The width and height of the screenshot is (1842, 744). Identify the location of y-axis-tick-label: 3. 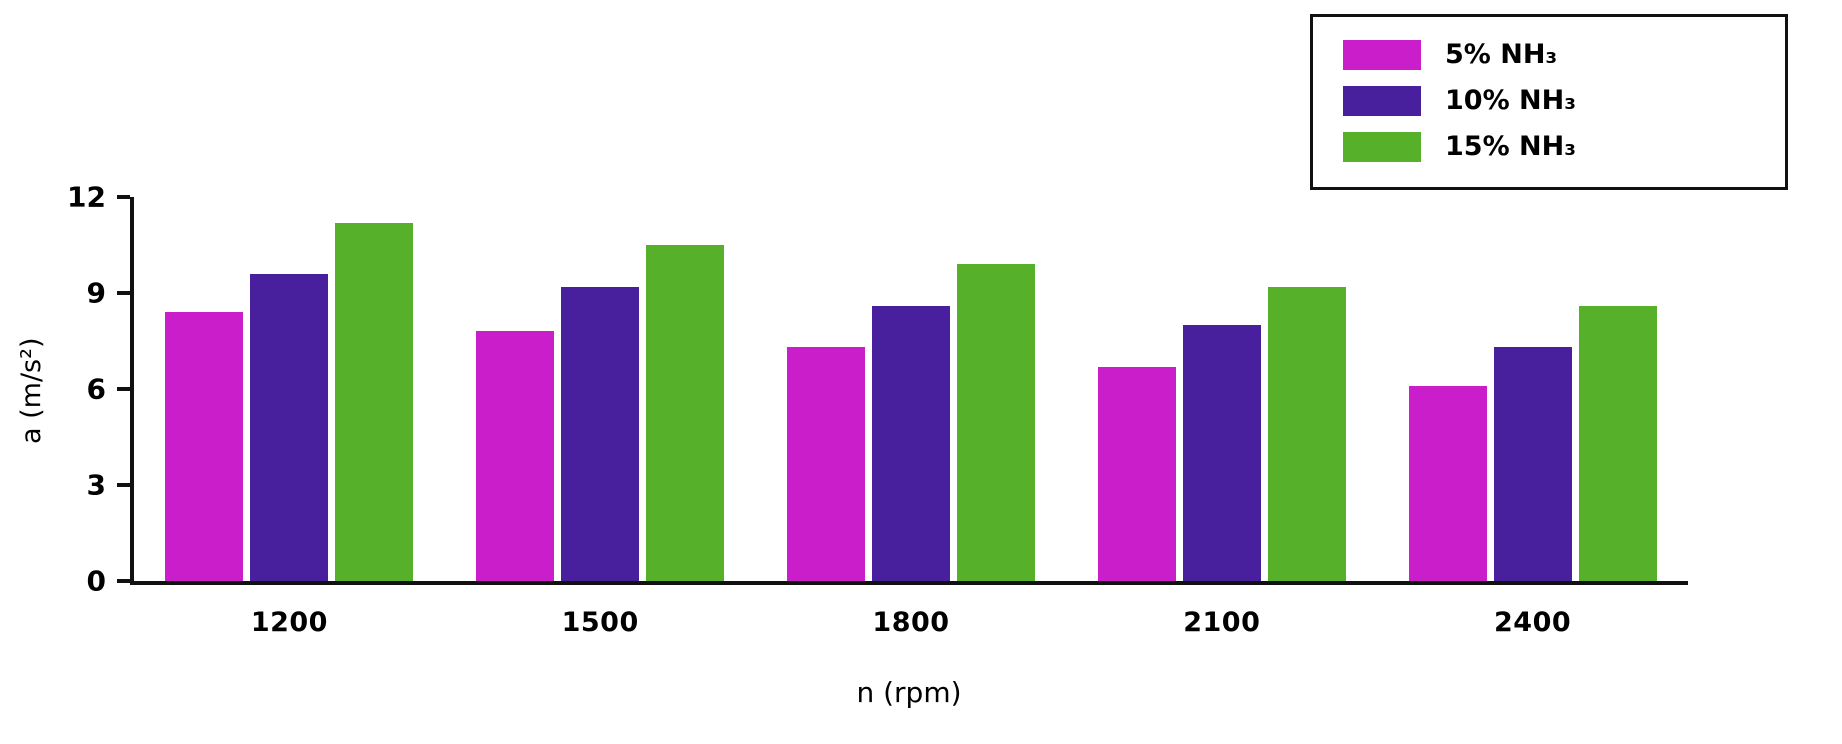
(96, 485).